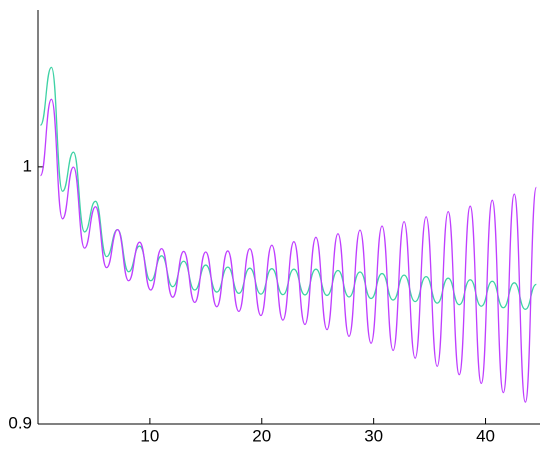  Describe the element at coordinates (261, 435) in the screenshot. I see `x-tick-label: 20` at that location.